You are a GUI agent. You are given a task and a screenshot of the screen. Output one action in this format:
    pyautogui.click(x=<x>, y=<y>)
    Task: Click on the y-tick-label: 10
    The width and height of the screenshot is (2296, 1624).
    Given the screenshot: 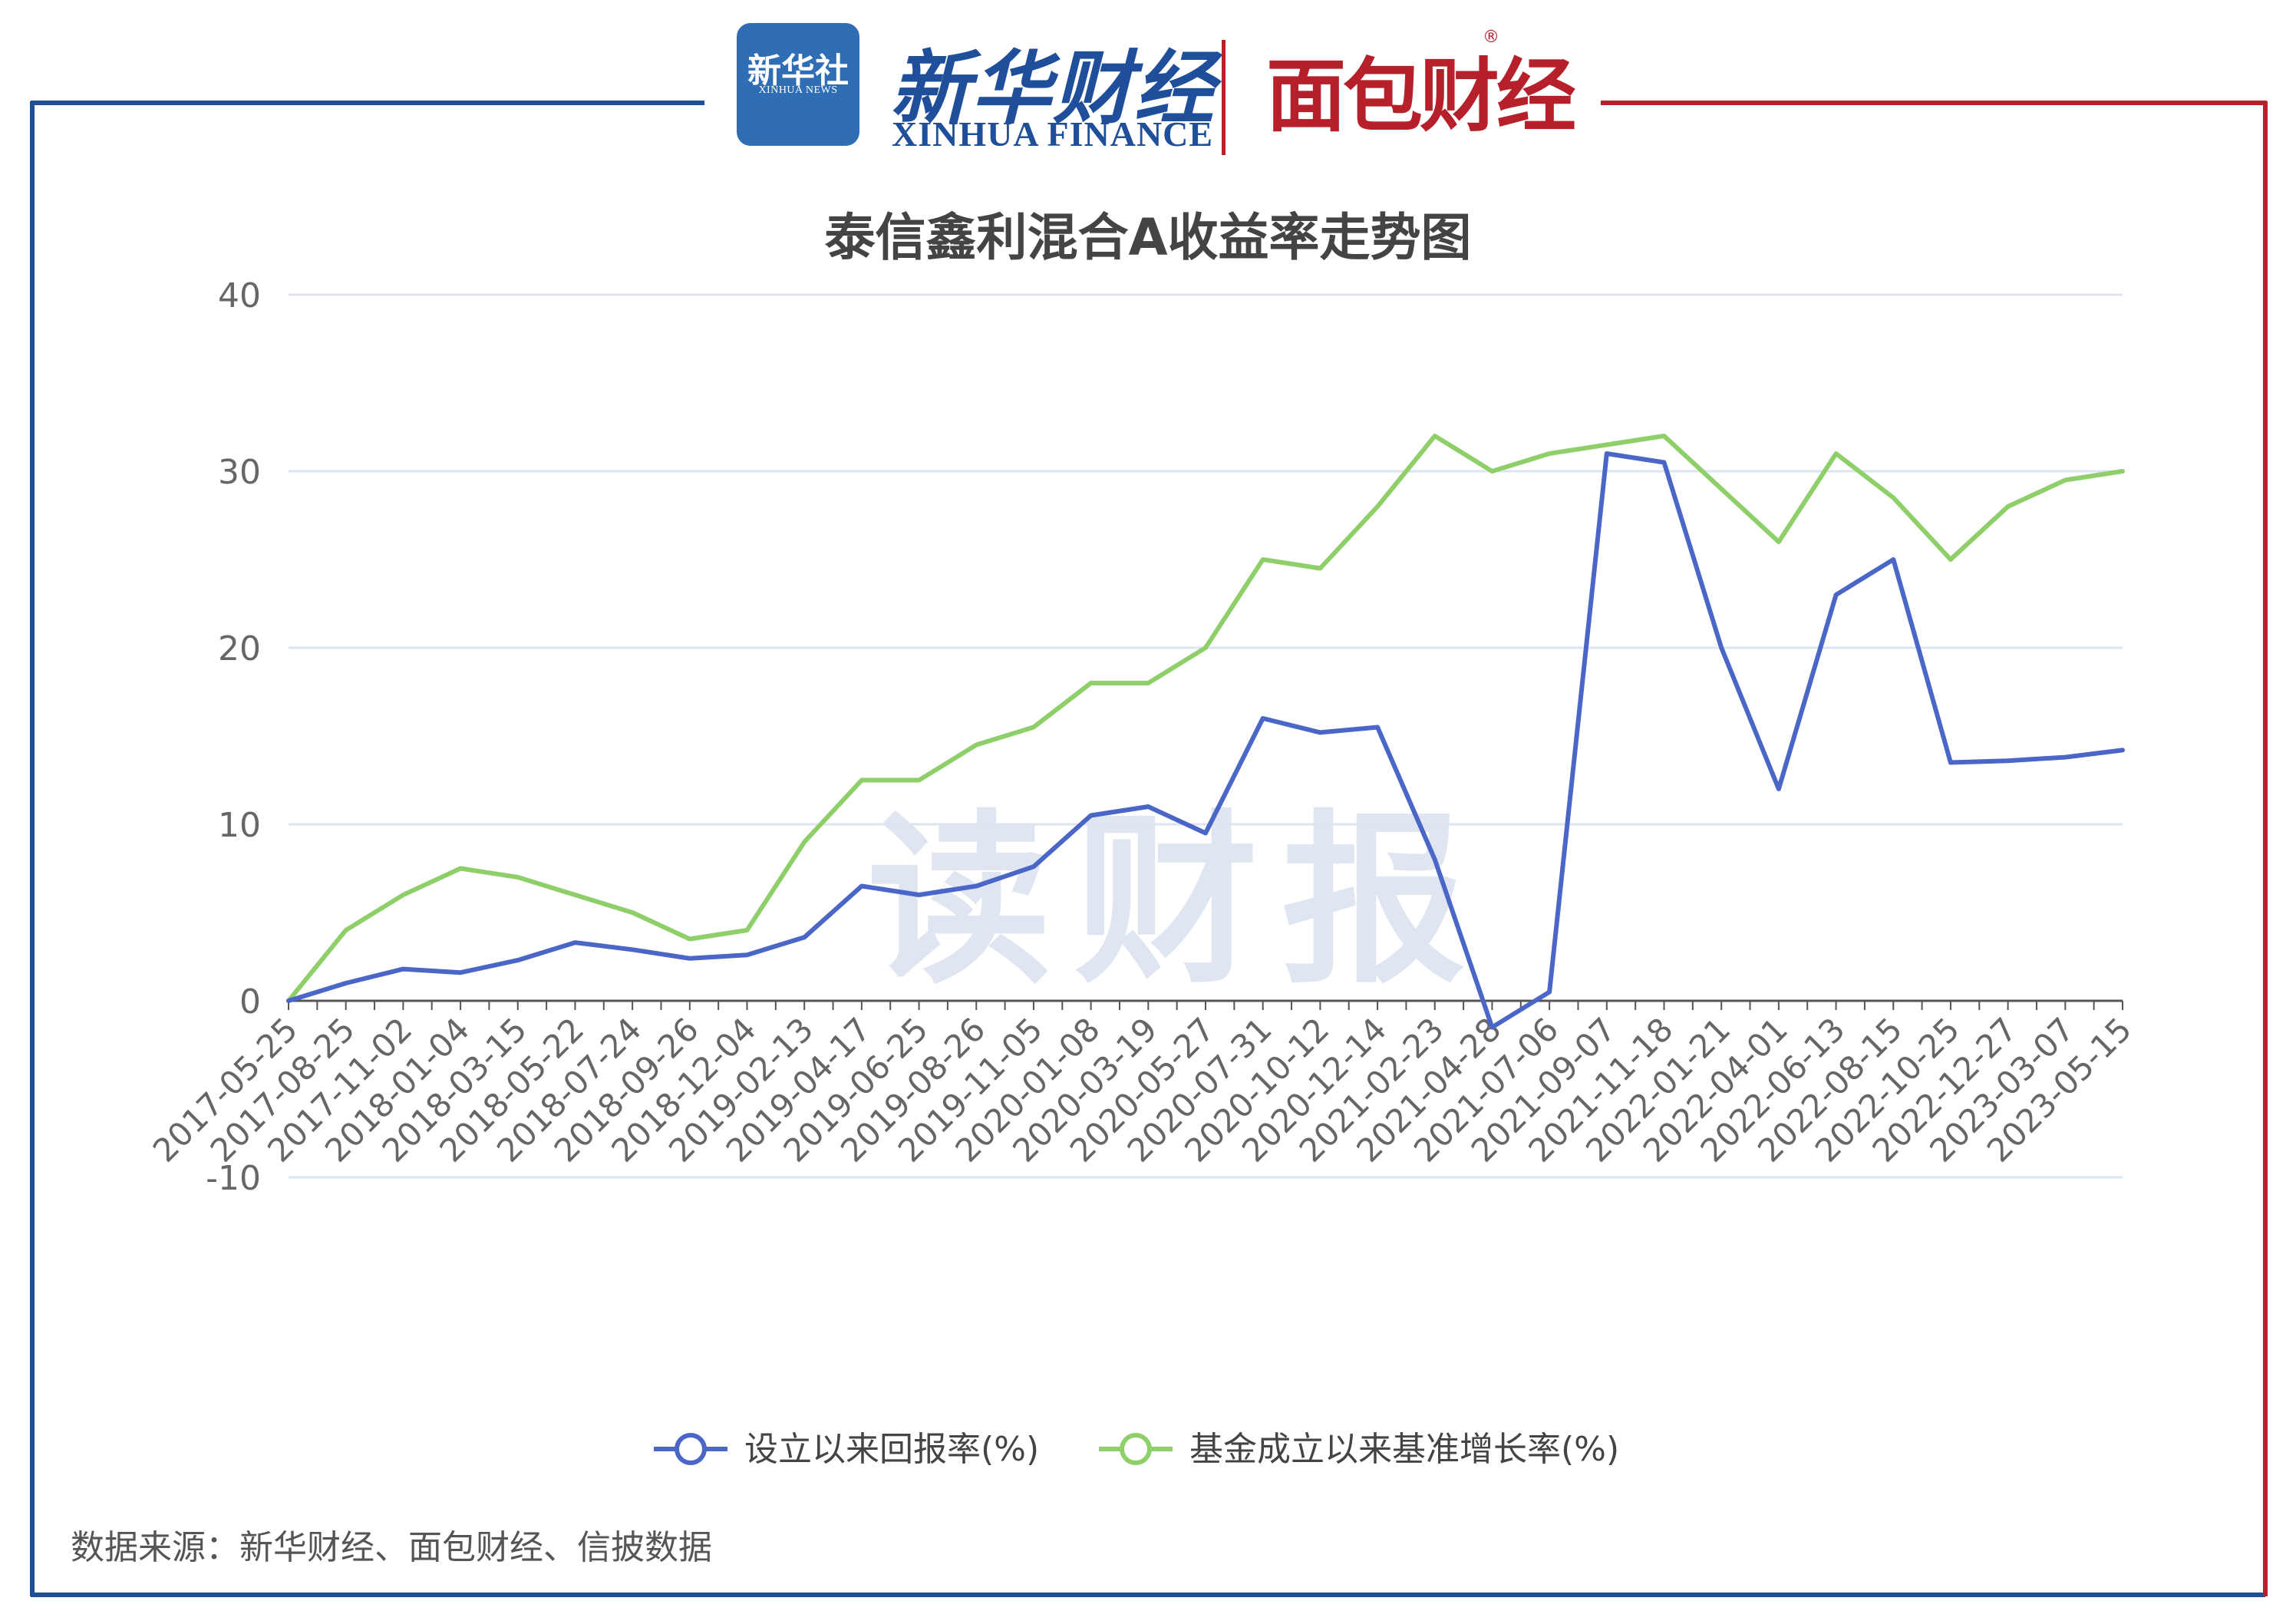 What is the action you would take?
    pyautogui.click(x=239, y=825)
    